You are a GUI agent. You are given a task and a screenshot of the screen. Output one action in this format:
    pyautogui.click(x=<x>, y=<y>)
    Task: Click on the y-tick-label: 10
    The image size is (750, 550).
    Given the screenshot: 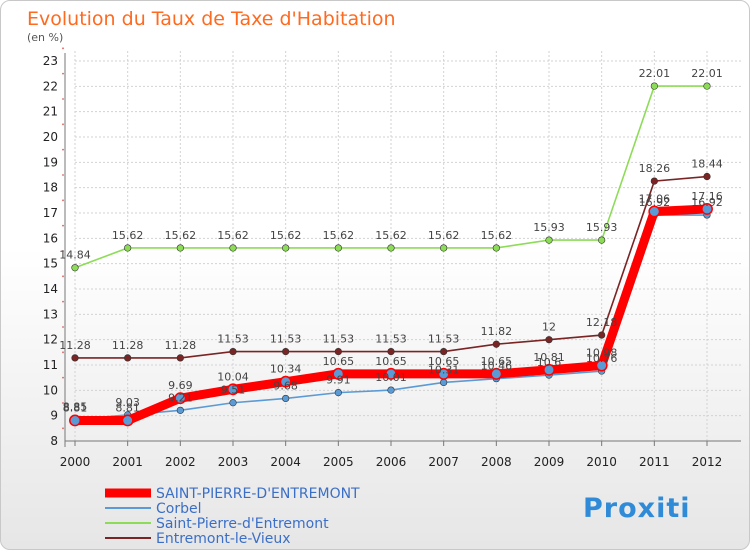 What is the action you would take?
    pyautogui.click(x=50, y=390)
    